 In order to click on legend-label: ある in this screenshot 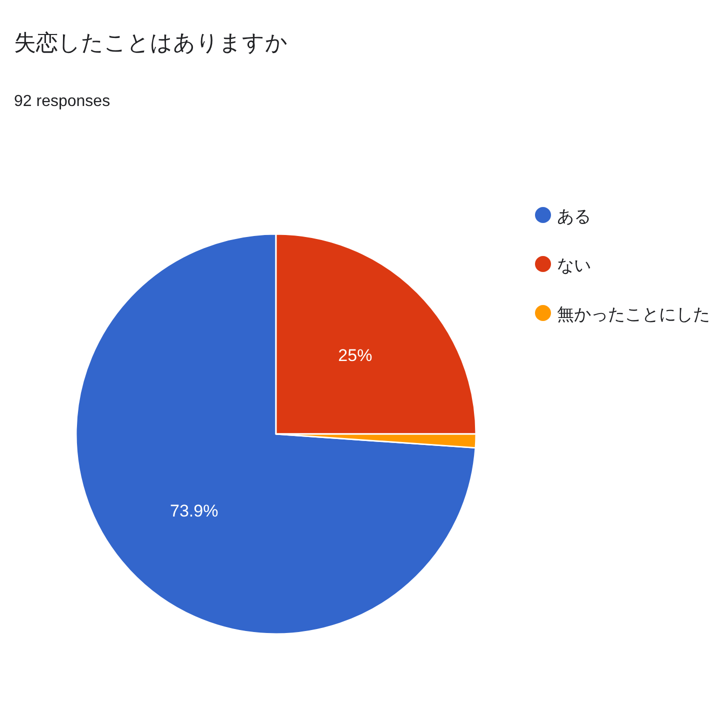, I will do `click(574, 216)`.